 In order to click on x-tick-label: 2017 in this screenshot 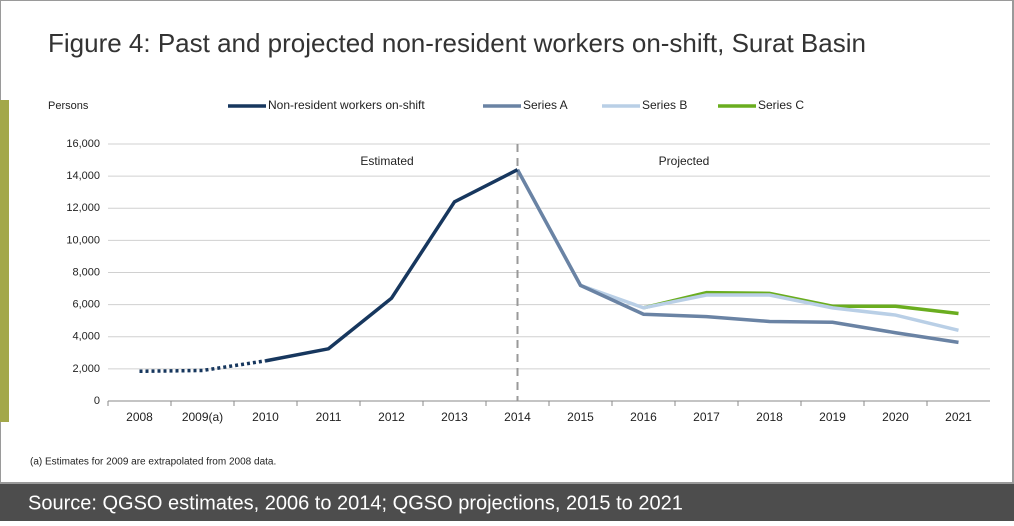, I will do `click(706, 417)`.